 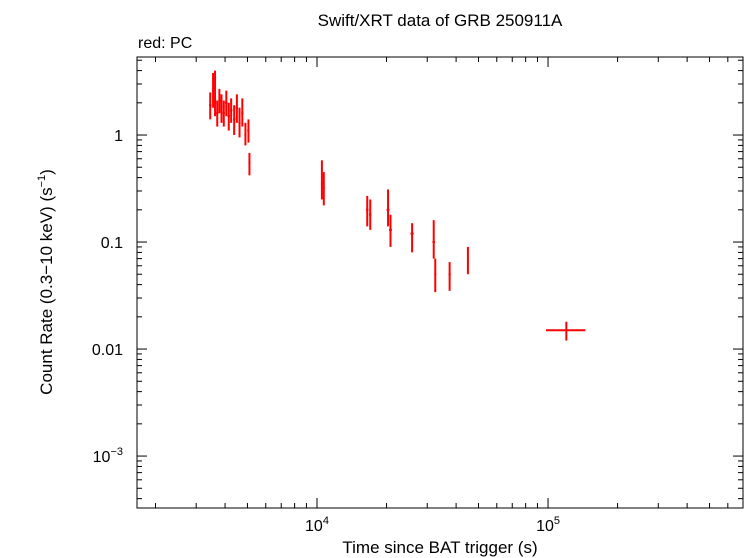 I want to click on x-tick-label-exp: 5, so click(x=557, y=521).